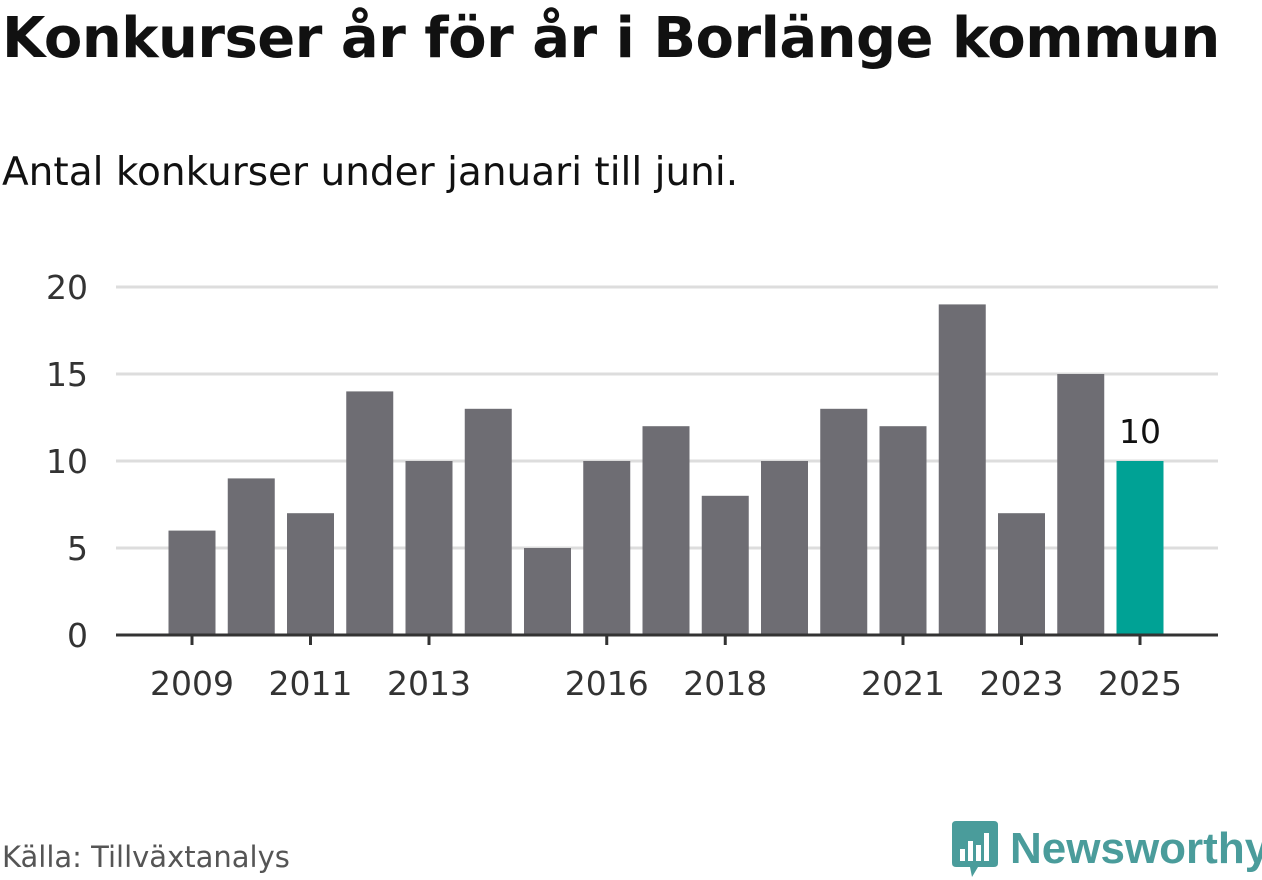 The image size is (1262, 880). What do you see at coordinates (903, 683) in the screenshot?
I see `x-tick-label: 2021` at bounding box center [903, 683].